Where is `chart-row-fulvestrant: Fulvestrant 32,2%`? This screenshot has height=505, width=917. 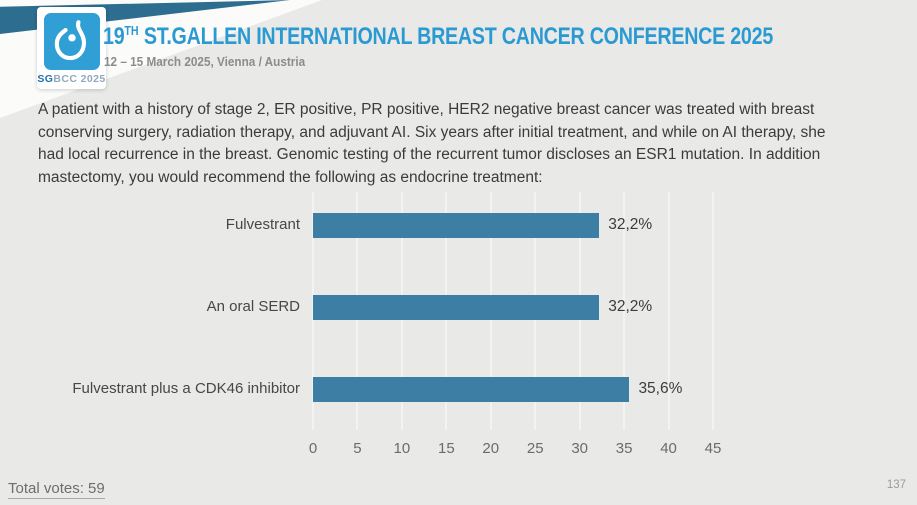 chart-row-fulvestrant: Fulvestrant 32,2% is located at coordinates (458, 225).